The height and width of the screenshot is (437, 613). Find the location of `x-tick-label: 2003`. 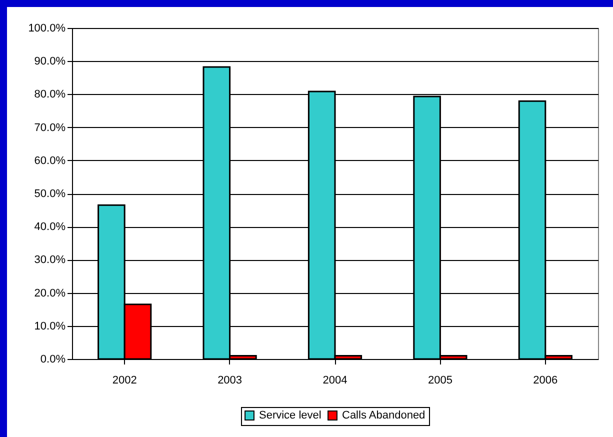

x-tick-label: 2003 is located at coordinates (230, 380).